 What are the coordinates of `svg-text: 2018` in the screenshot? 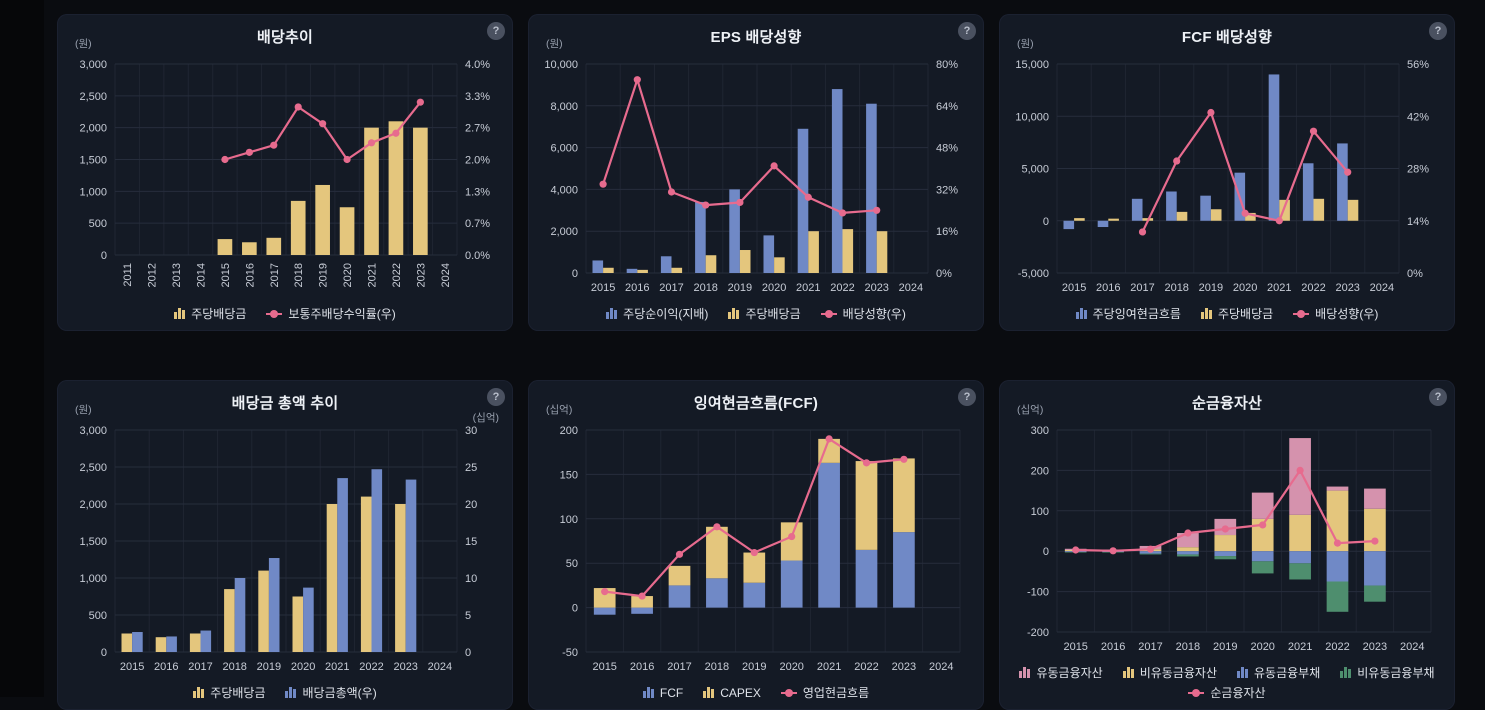 It's located at (717, 667).